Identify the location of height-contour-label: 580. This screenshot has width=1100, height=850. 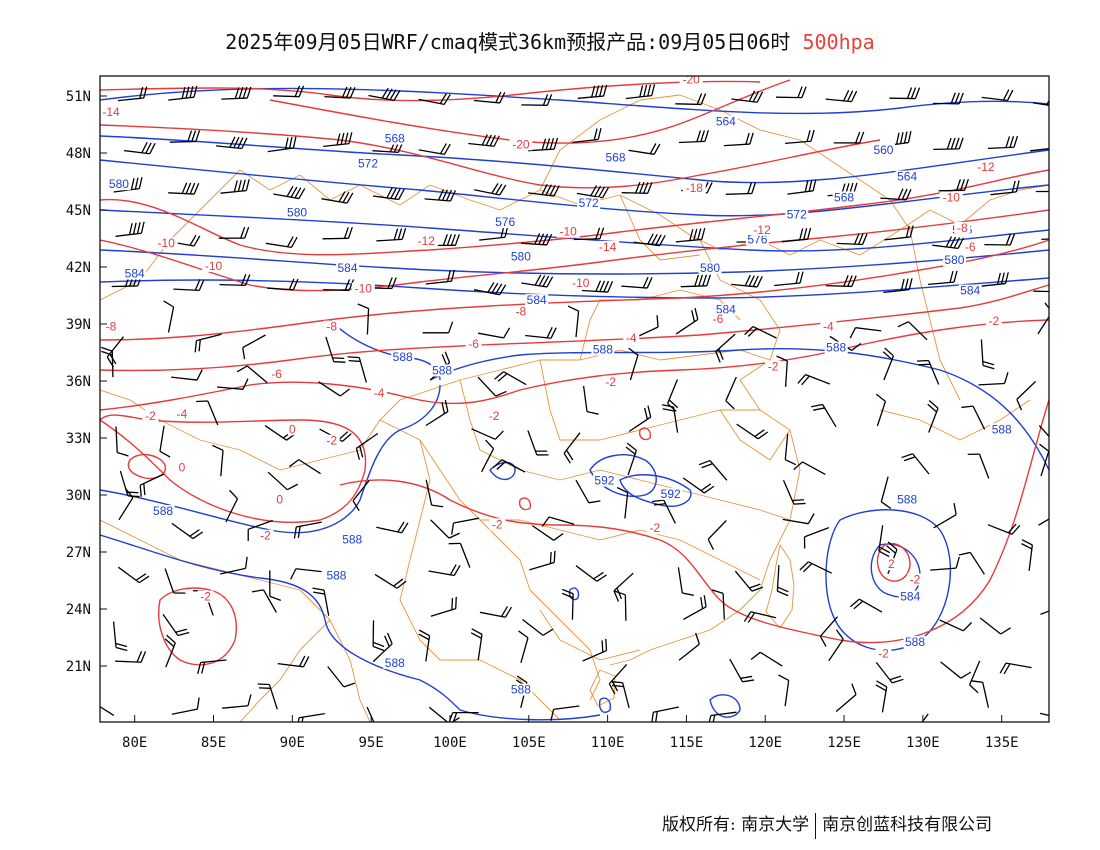
(521, 256).